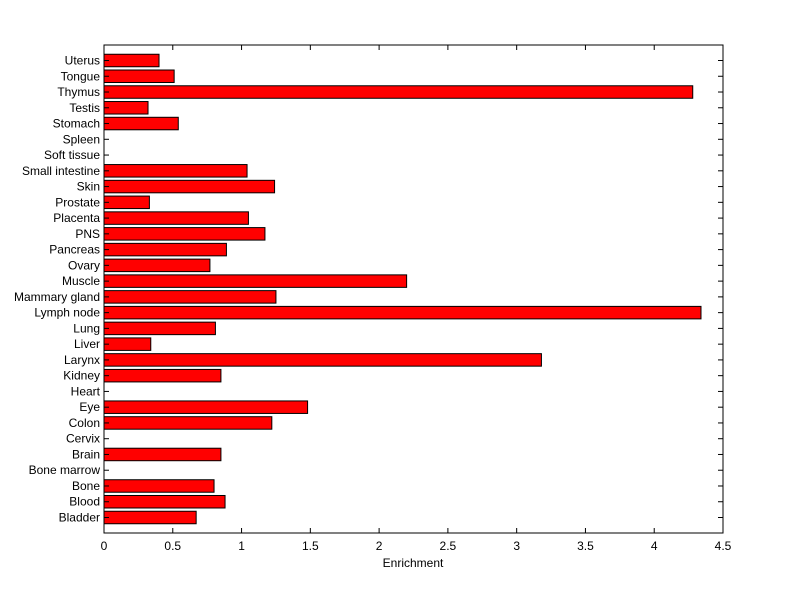  I want to click on bar-small-intestine, so click(175, 171).